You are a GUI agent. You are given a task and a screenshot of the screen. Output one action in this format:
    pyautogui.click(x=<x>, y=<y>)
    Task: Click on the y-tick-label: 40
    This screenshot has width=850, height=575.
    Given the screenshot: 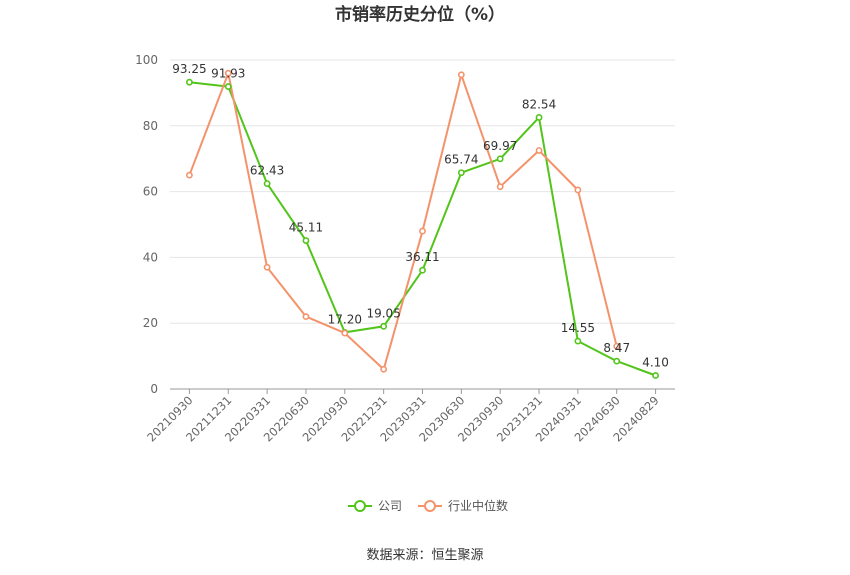 What is the action you would take?
    pyautogui.click(x=150, y=257)
    